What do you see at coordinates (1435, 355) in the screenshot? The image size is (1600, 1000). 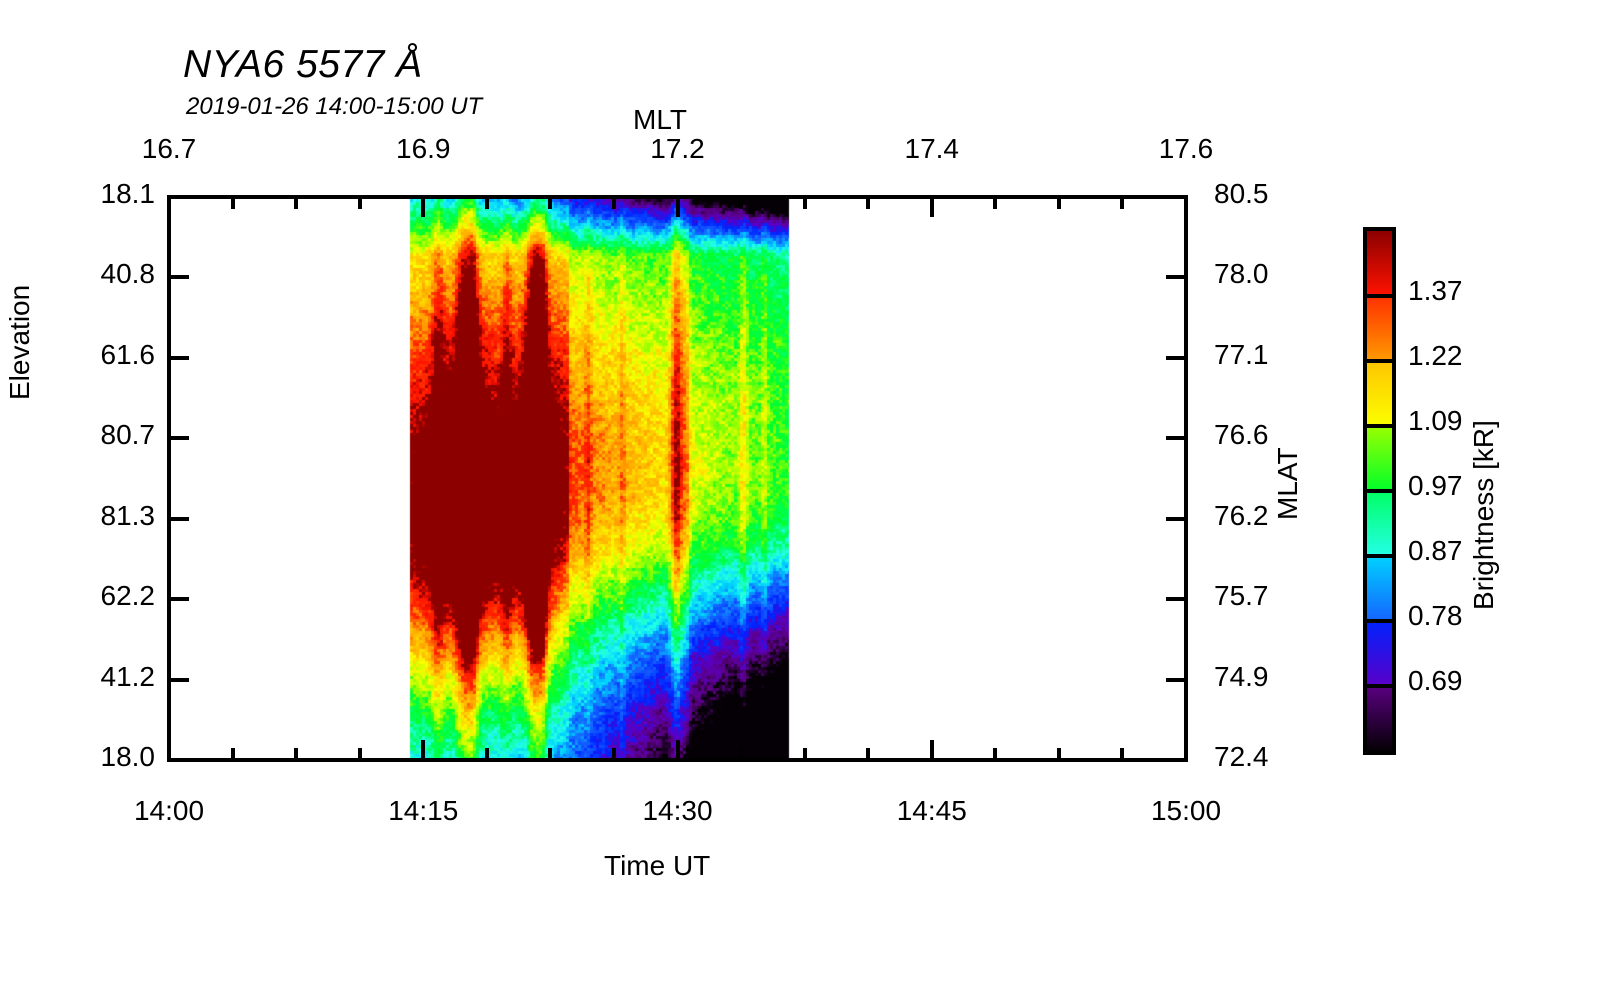 I see `colorbar-tick-label: 1.22` at bounding box center [1435, 355].